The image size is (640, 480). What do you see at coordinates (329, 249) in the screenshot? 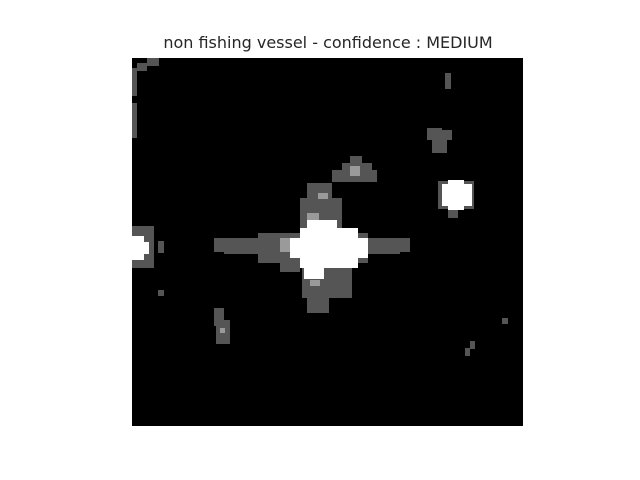
I see `vessel-core` at bounding box center [329, 249].